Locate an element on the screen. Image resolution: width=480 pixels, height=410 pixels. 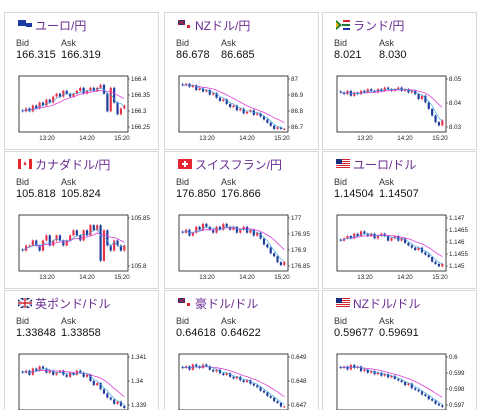
y-tick-label: 176.9 is located at coordinates (299, 250).